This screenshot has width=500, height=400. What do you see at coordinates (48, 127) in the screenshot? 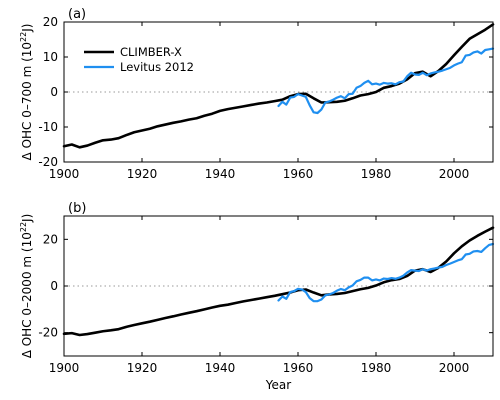
I see `y-tick-label: -10` at bounding box center [48, 127].